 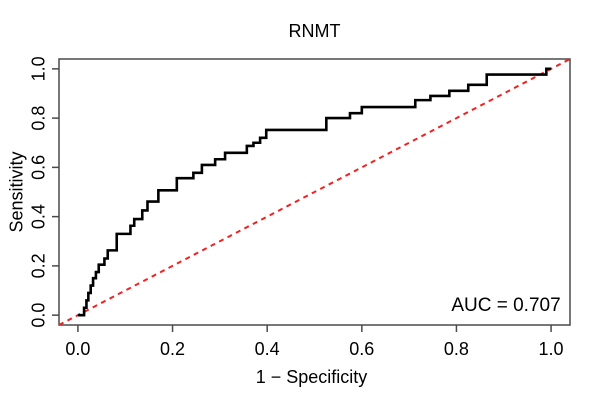 I want to click on x-tick-label: 0.4, so click(x=267, y=349).